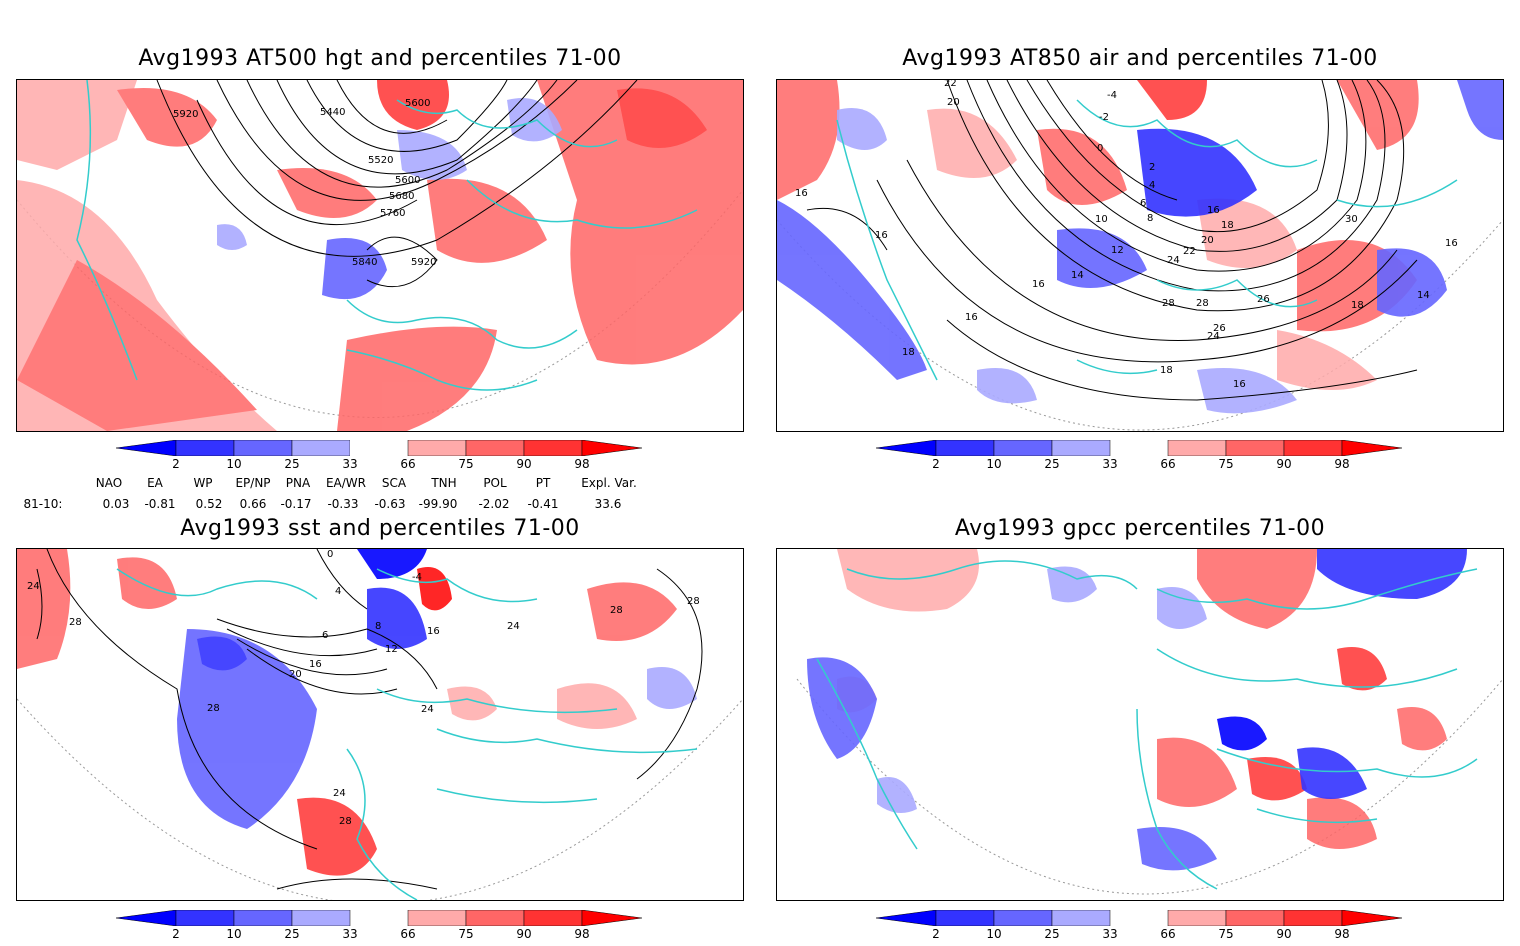  I want to click on panel-title-hgt500: Avg1993 AT500 hgt and percentiles 71-00, so click(380, 58).